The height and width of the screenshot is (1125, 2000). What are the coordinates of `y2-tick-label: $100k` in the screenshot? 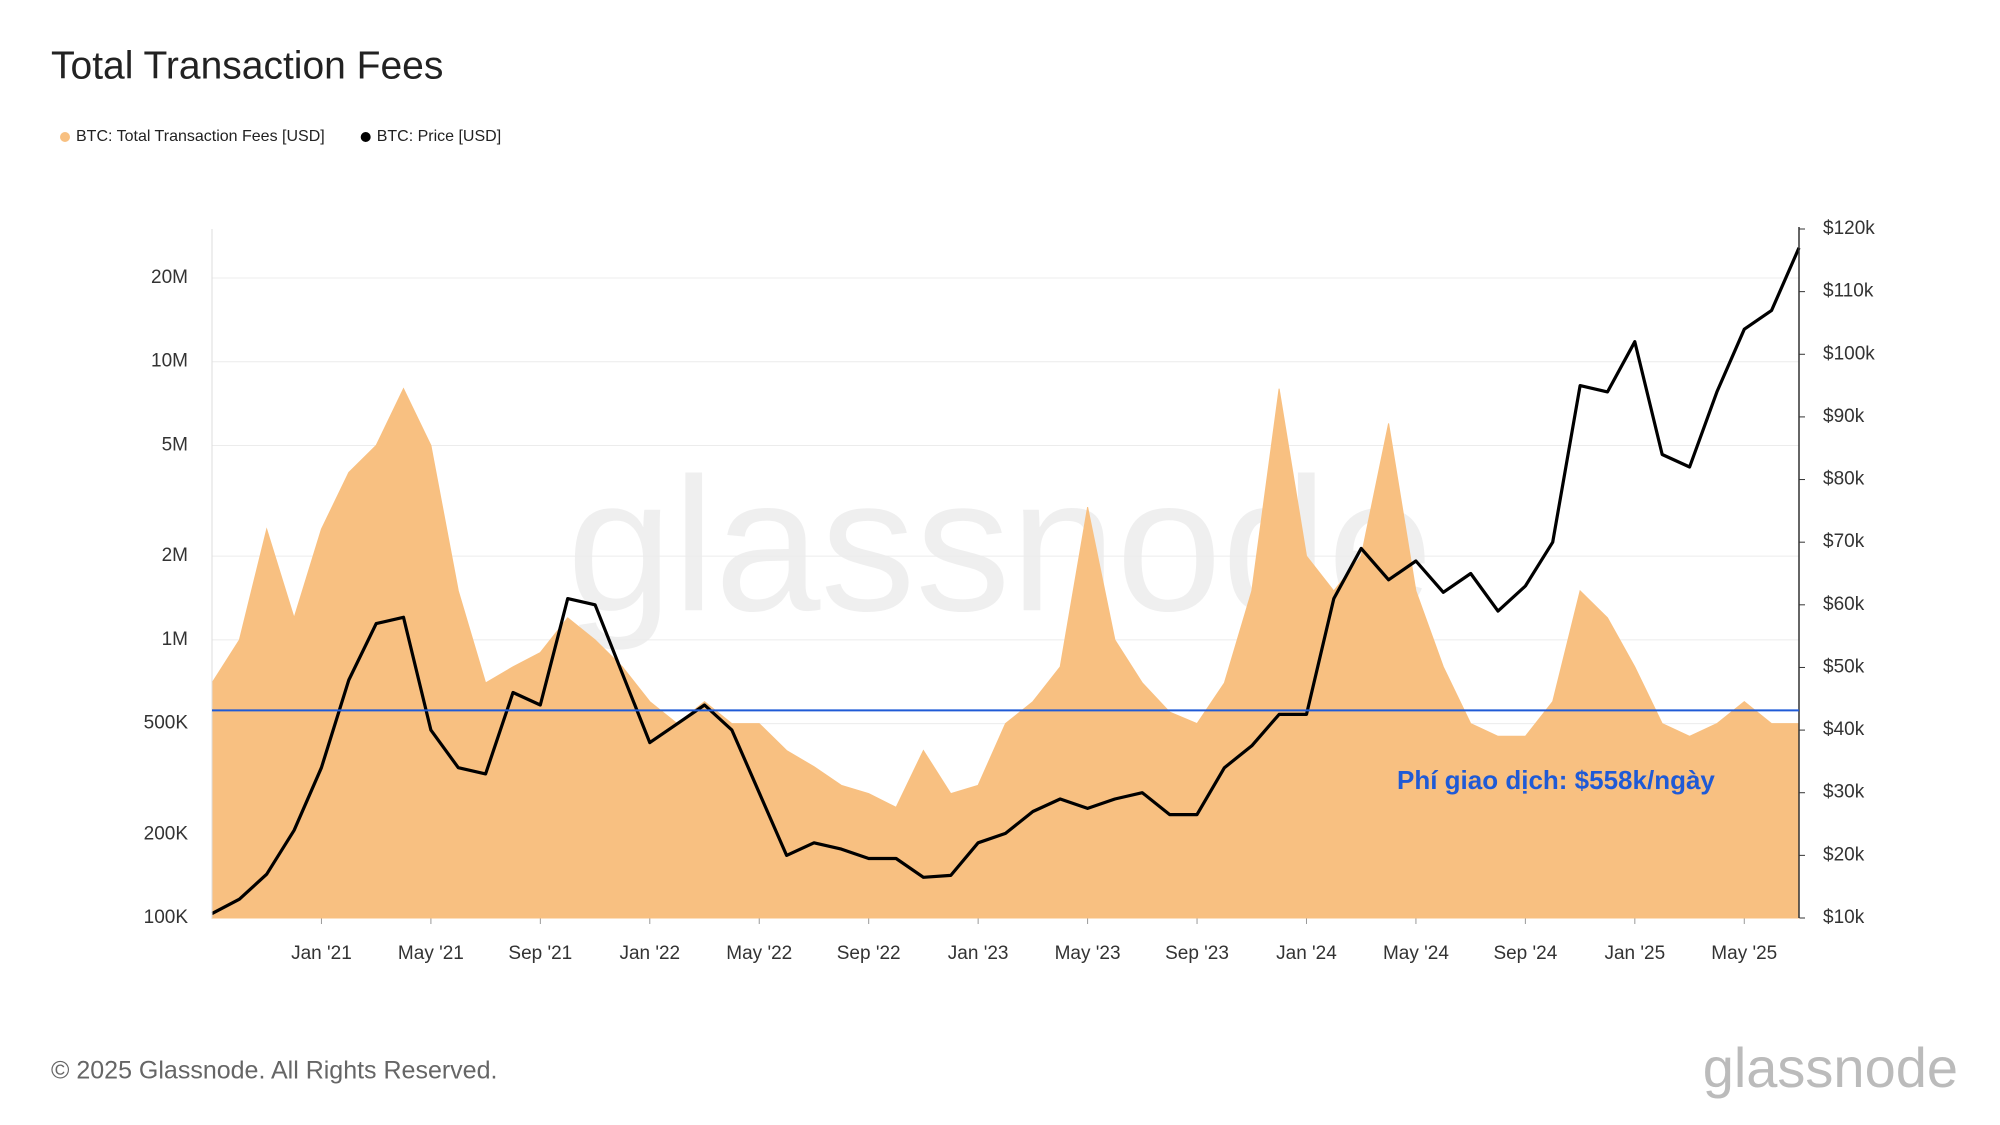 It's located at (1849, 353).